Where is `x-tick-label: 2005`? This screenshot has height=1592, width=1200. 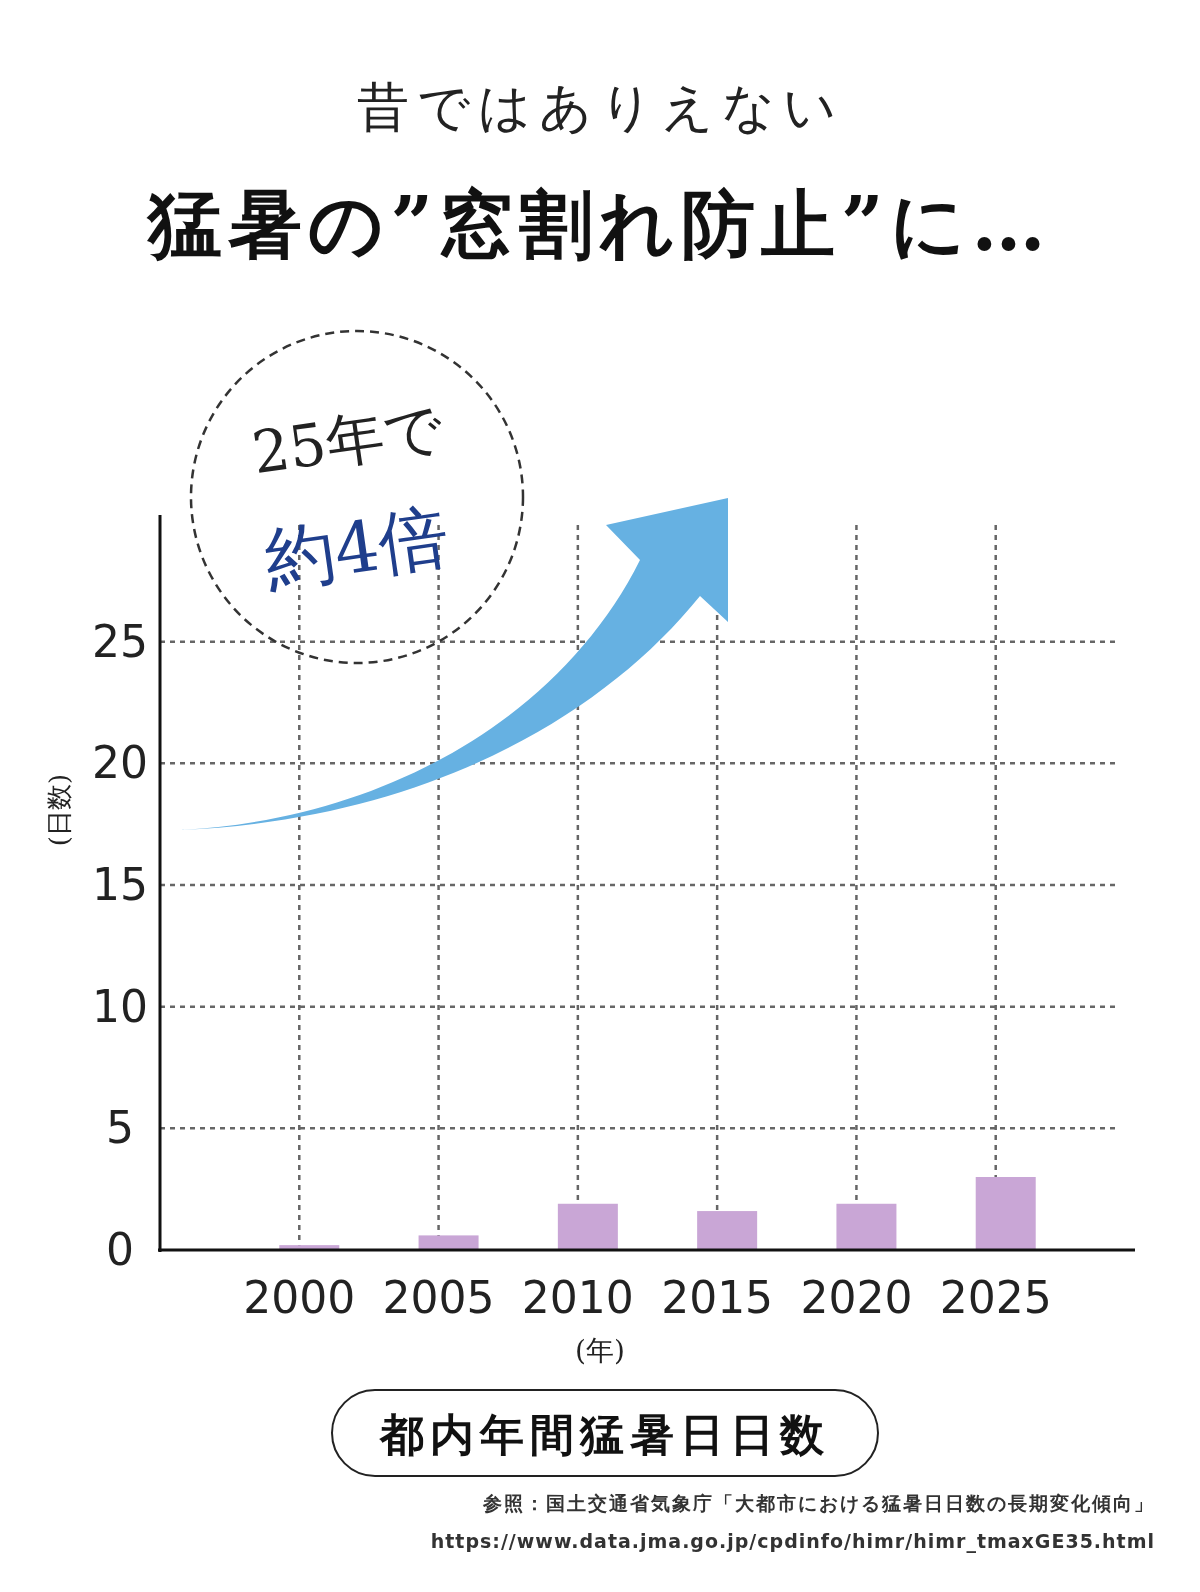
x-tick-label: 2005 is located at coordinates (438, 1297).